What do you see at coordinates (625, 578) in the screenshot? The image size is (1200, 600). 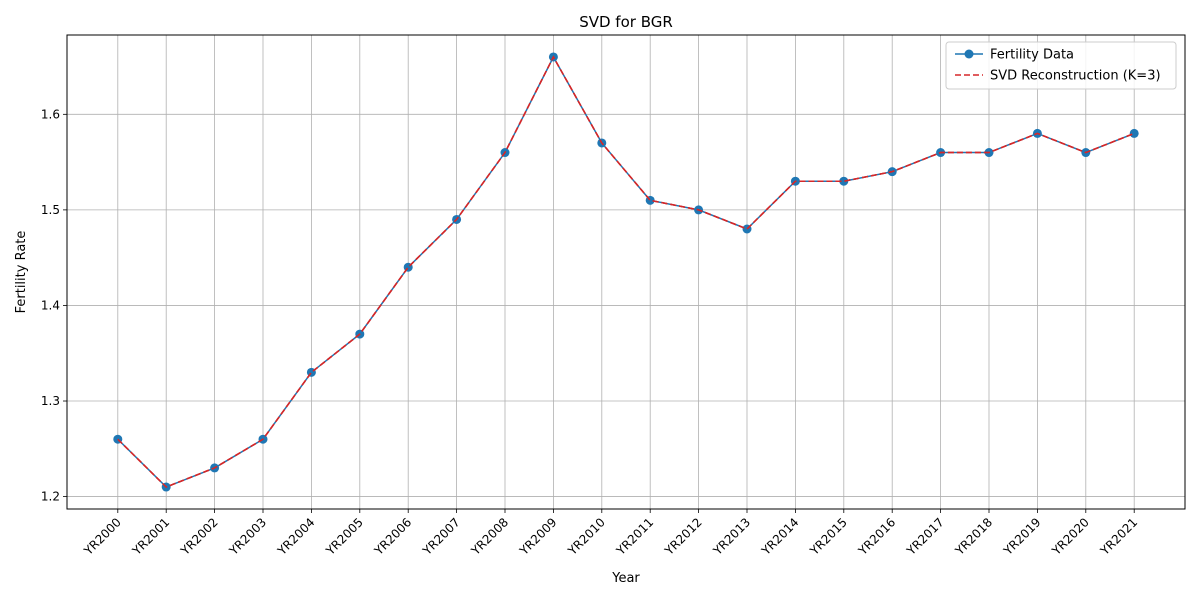 I see `x-axis-label: Year` at bounding box center [625, 578].